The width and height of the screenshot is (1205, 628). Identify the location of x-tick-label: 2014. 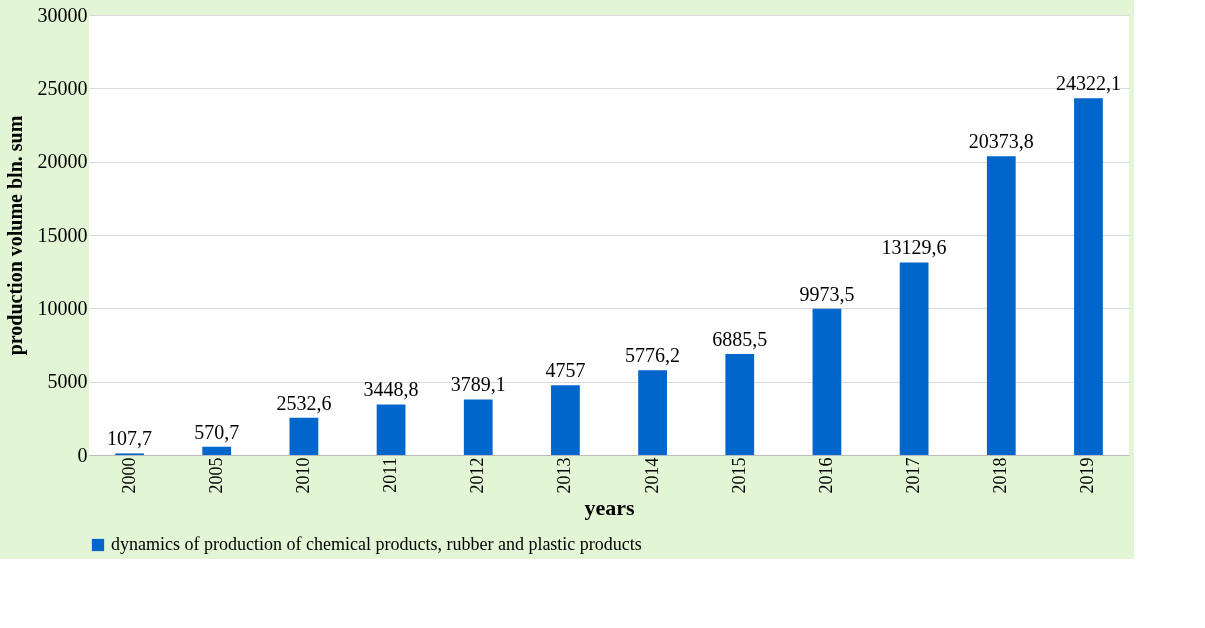
(651, 475).